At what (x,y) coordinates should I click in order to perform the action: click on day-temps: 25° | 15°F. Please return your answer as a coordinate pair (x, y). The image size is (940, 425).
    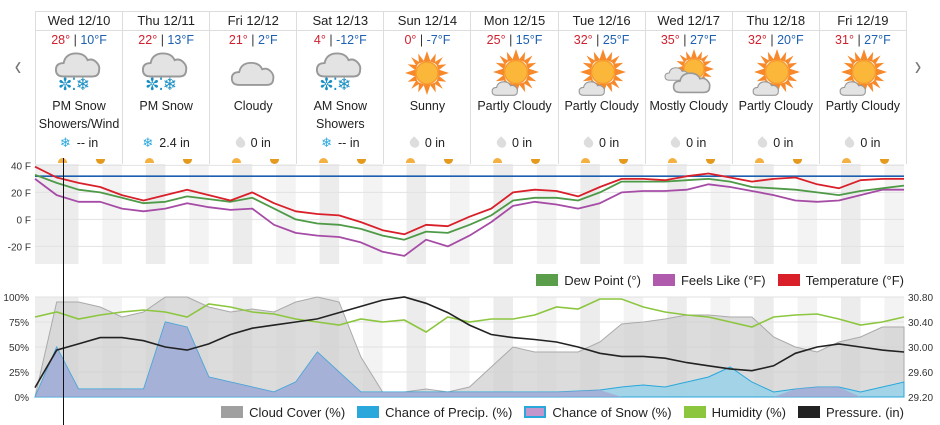
    Looking at the image, I should click on (514, 40).